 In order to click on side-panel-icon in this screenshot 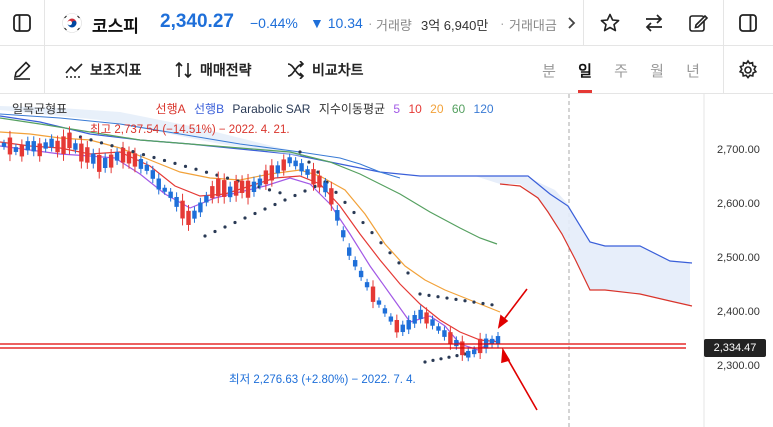, I will do `click(748, 23)`.